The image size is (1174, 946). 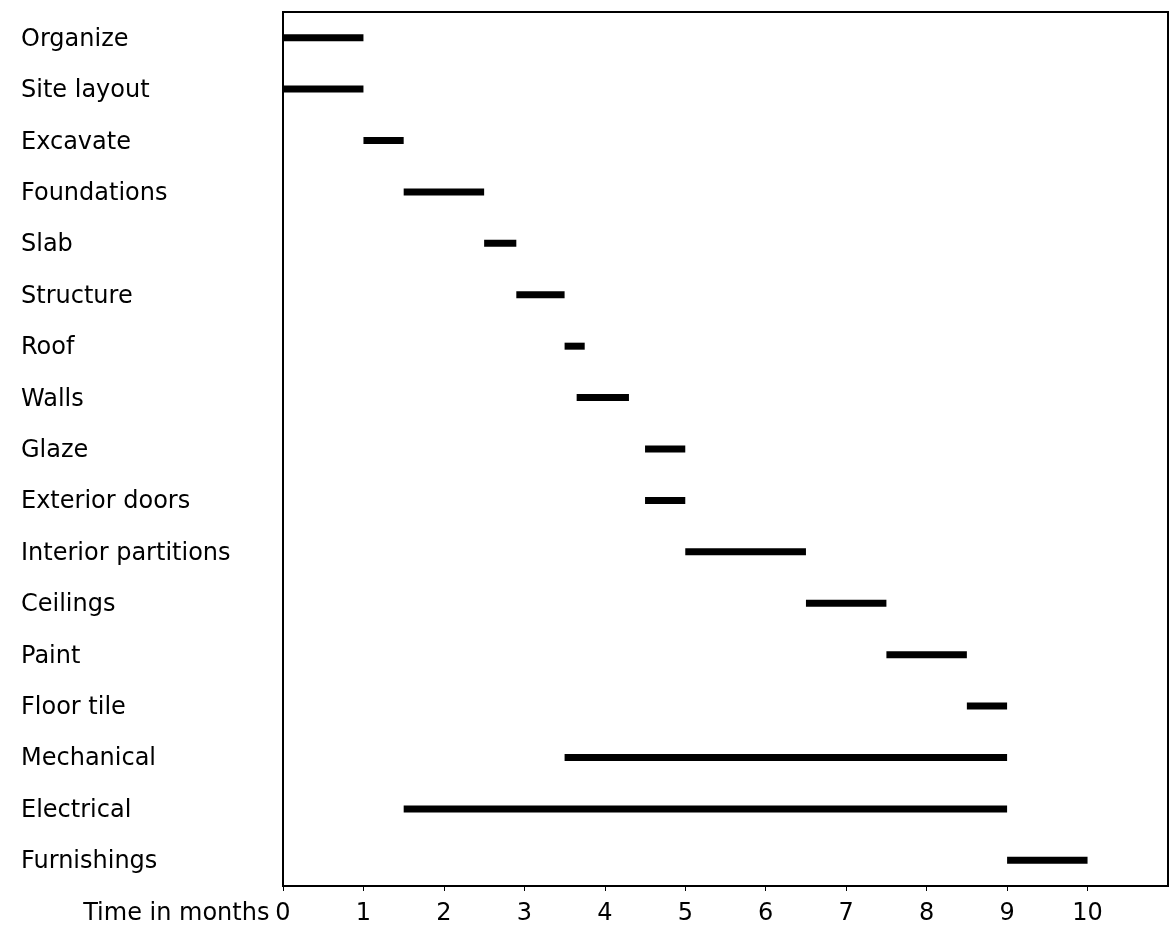 What do you see at coordinates (55, 449) in the screenshot?
I see `y-tick-label: Glaze` at bounding box center [55, 449].